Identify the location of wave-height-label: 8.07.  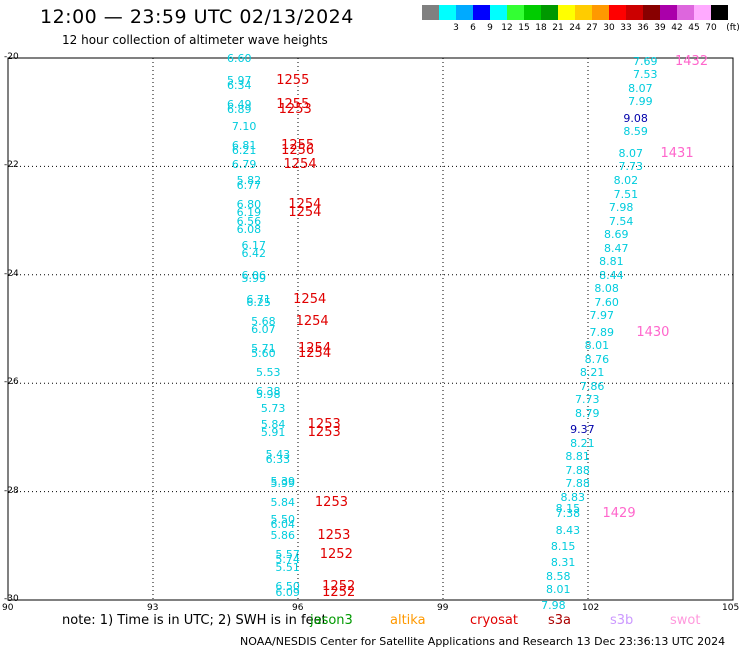
(631, 153).